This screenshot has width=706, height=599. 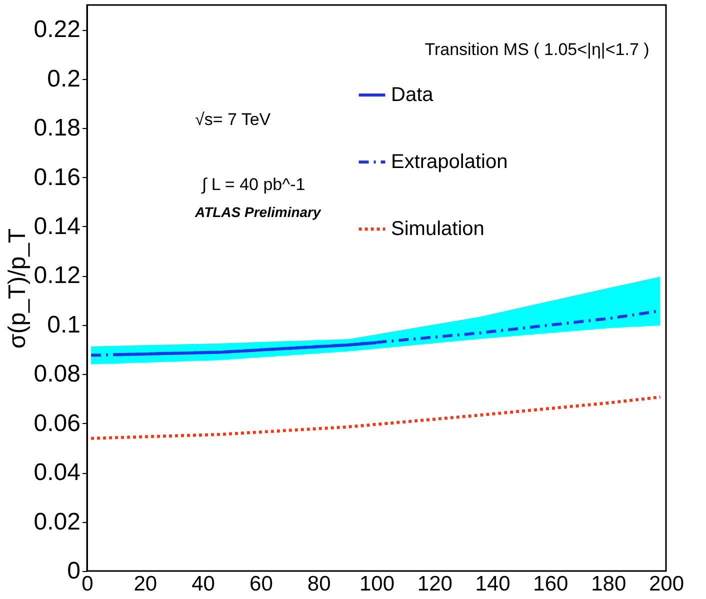 What do you see at coordinates (57, 177) in the screenshot?
I see `y-tick-label: 0.16` at bounding box center [57, 177].